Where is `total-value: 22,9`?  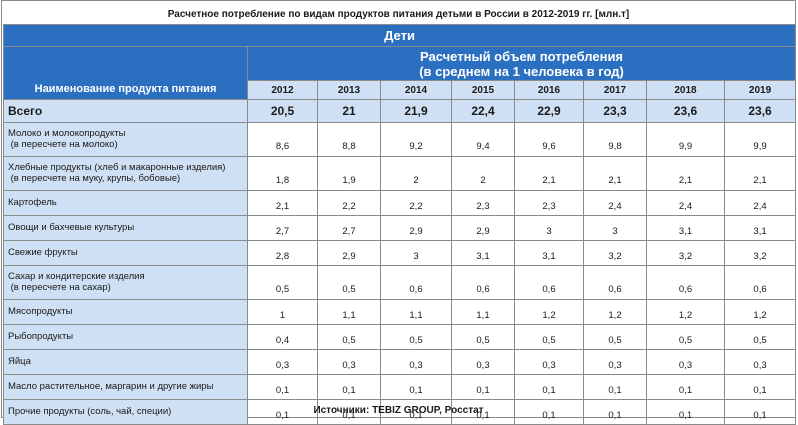 total-value: 22,9 is located at coordinates (549, 111).